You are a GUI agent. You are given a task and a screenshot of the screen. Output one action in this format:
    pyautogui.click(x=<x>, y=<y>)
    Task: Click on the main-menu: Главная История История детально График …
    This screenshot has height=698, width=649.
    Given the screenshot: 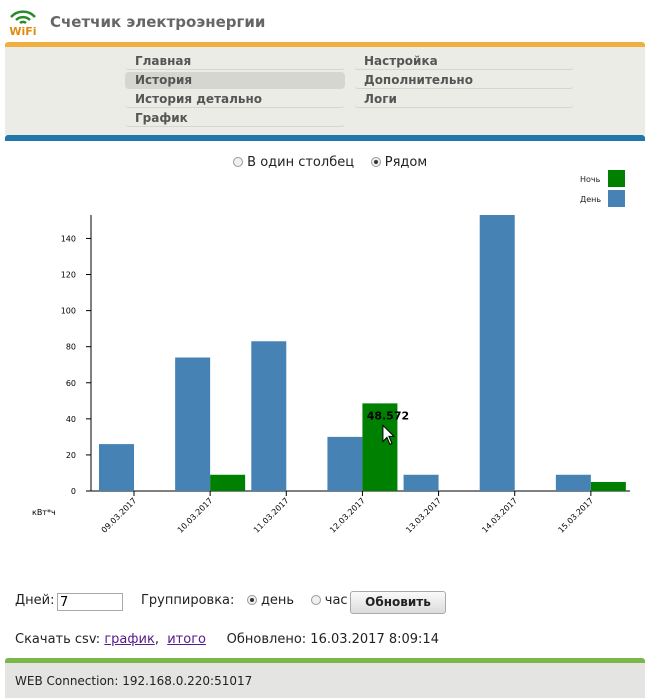 What is the action you would take?
    pyautogui.click(x=325, y=91)
    